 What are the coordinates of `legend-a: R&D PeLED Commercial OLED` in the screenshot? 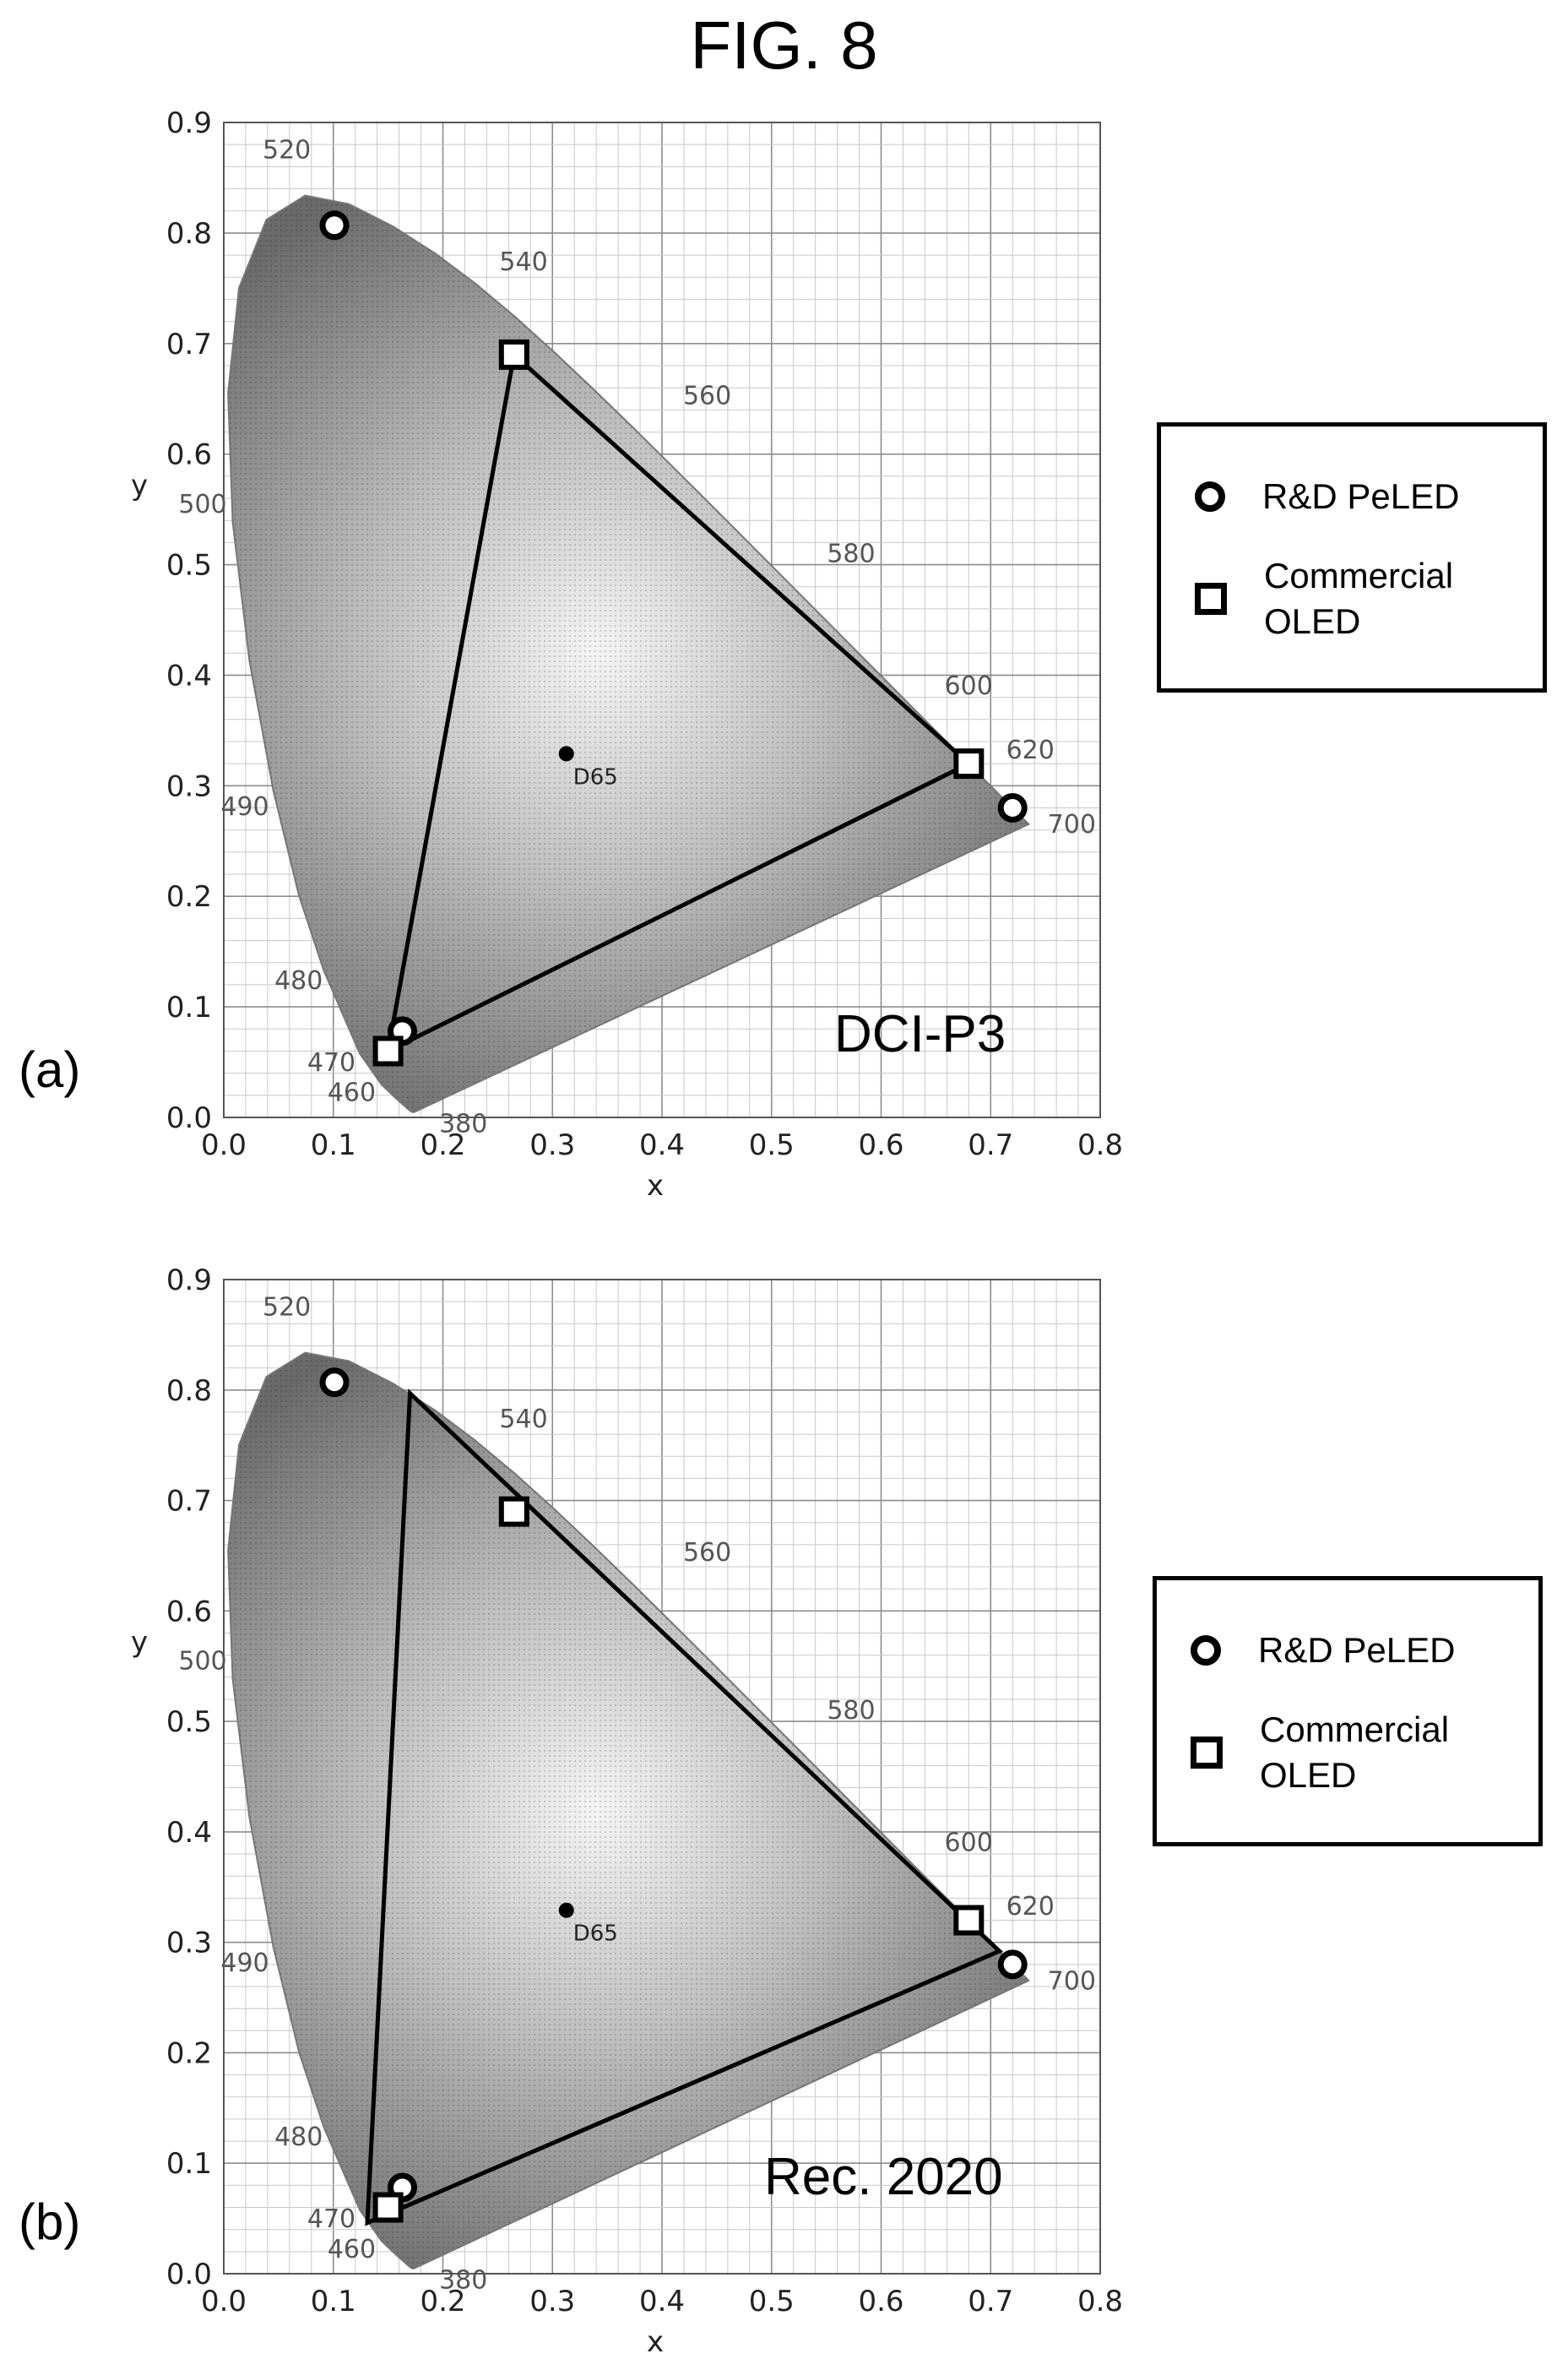 It's located at (1352, 557).